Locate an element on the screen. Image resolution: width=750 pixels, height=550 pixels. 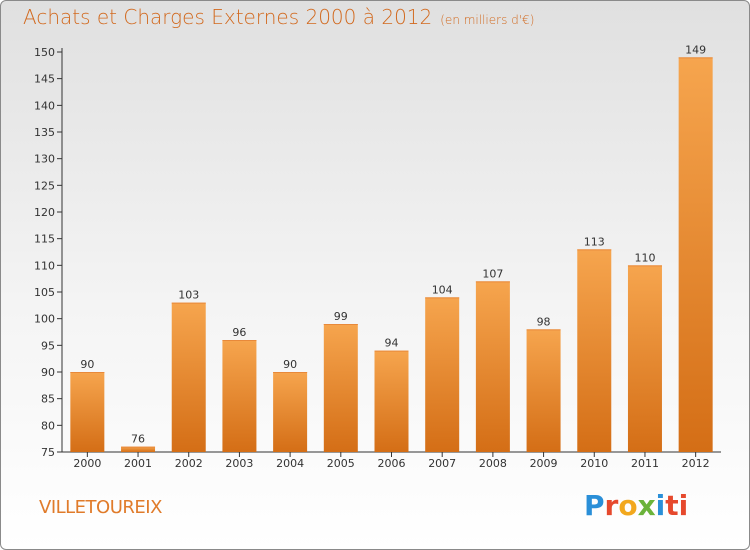
chart-unit: (en milliers d'€) is located at coordinates (487, 20).